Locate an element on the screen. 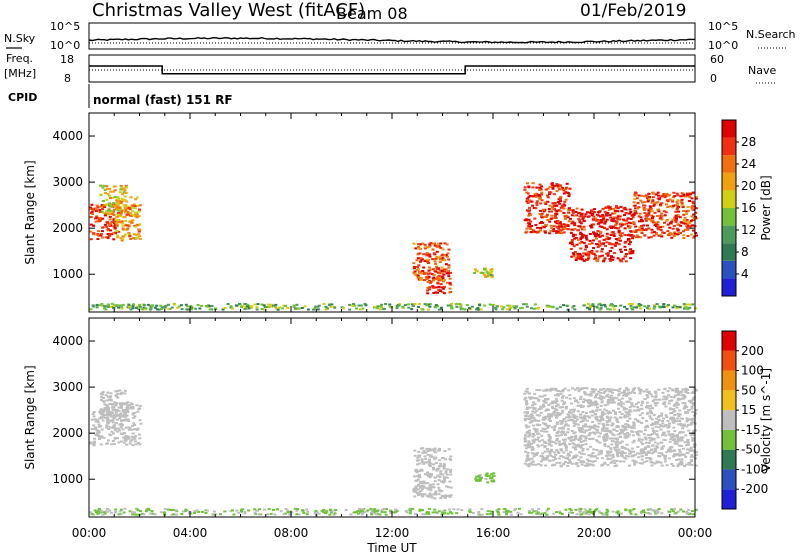 The image size is (800, 554). power-colorbar-tick-2: 12 is located at coordinates (748, 230).